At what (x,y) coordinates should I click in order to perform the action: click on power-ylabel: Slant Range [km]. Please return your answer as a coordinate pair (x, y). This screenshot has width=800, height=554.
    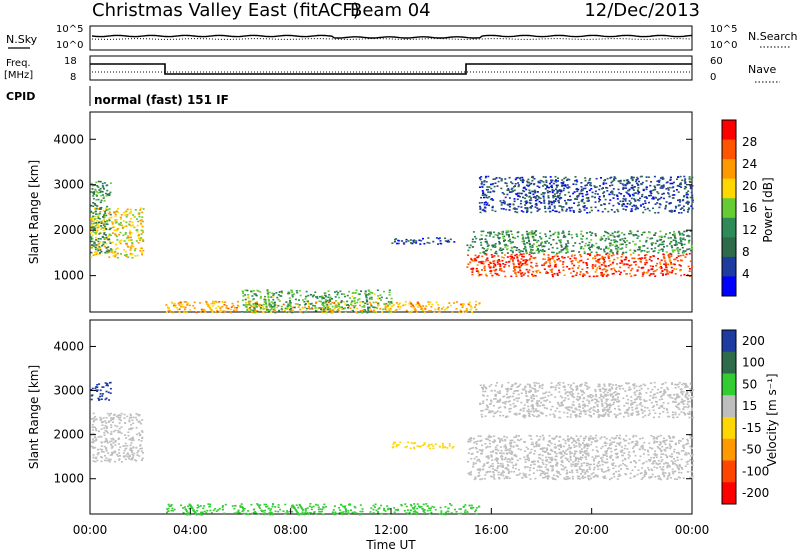
    Looking at the image, I should click on (34, 212).